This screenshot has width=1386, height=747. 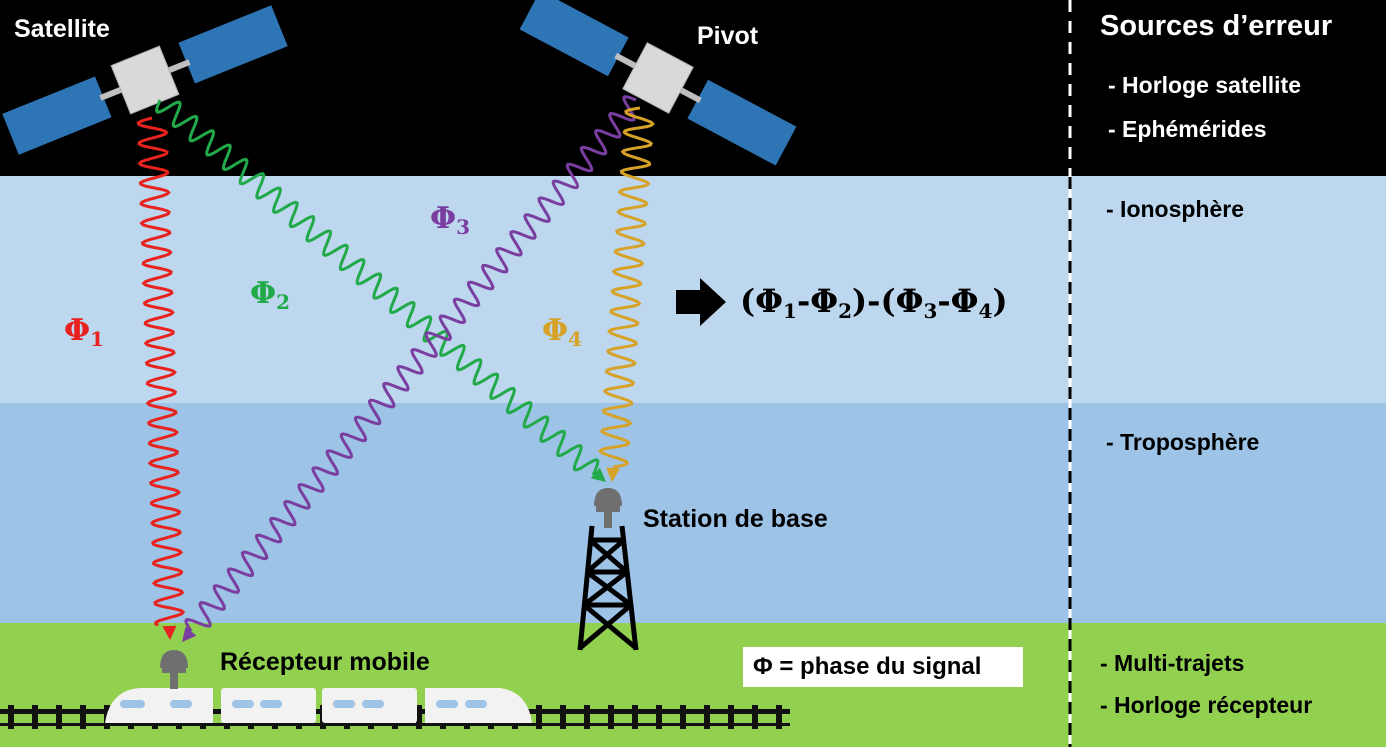 What do you see at coordinates (450, 220) in the screenshot?
I see `phi3-label: Φ3` at bounding box center [450, 220].